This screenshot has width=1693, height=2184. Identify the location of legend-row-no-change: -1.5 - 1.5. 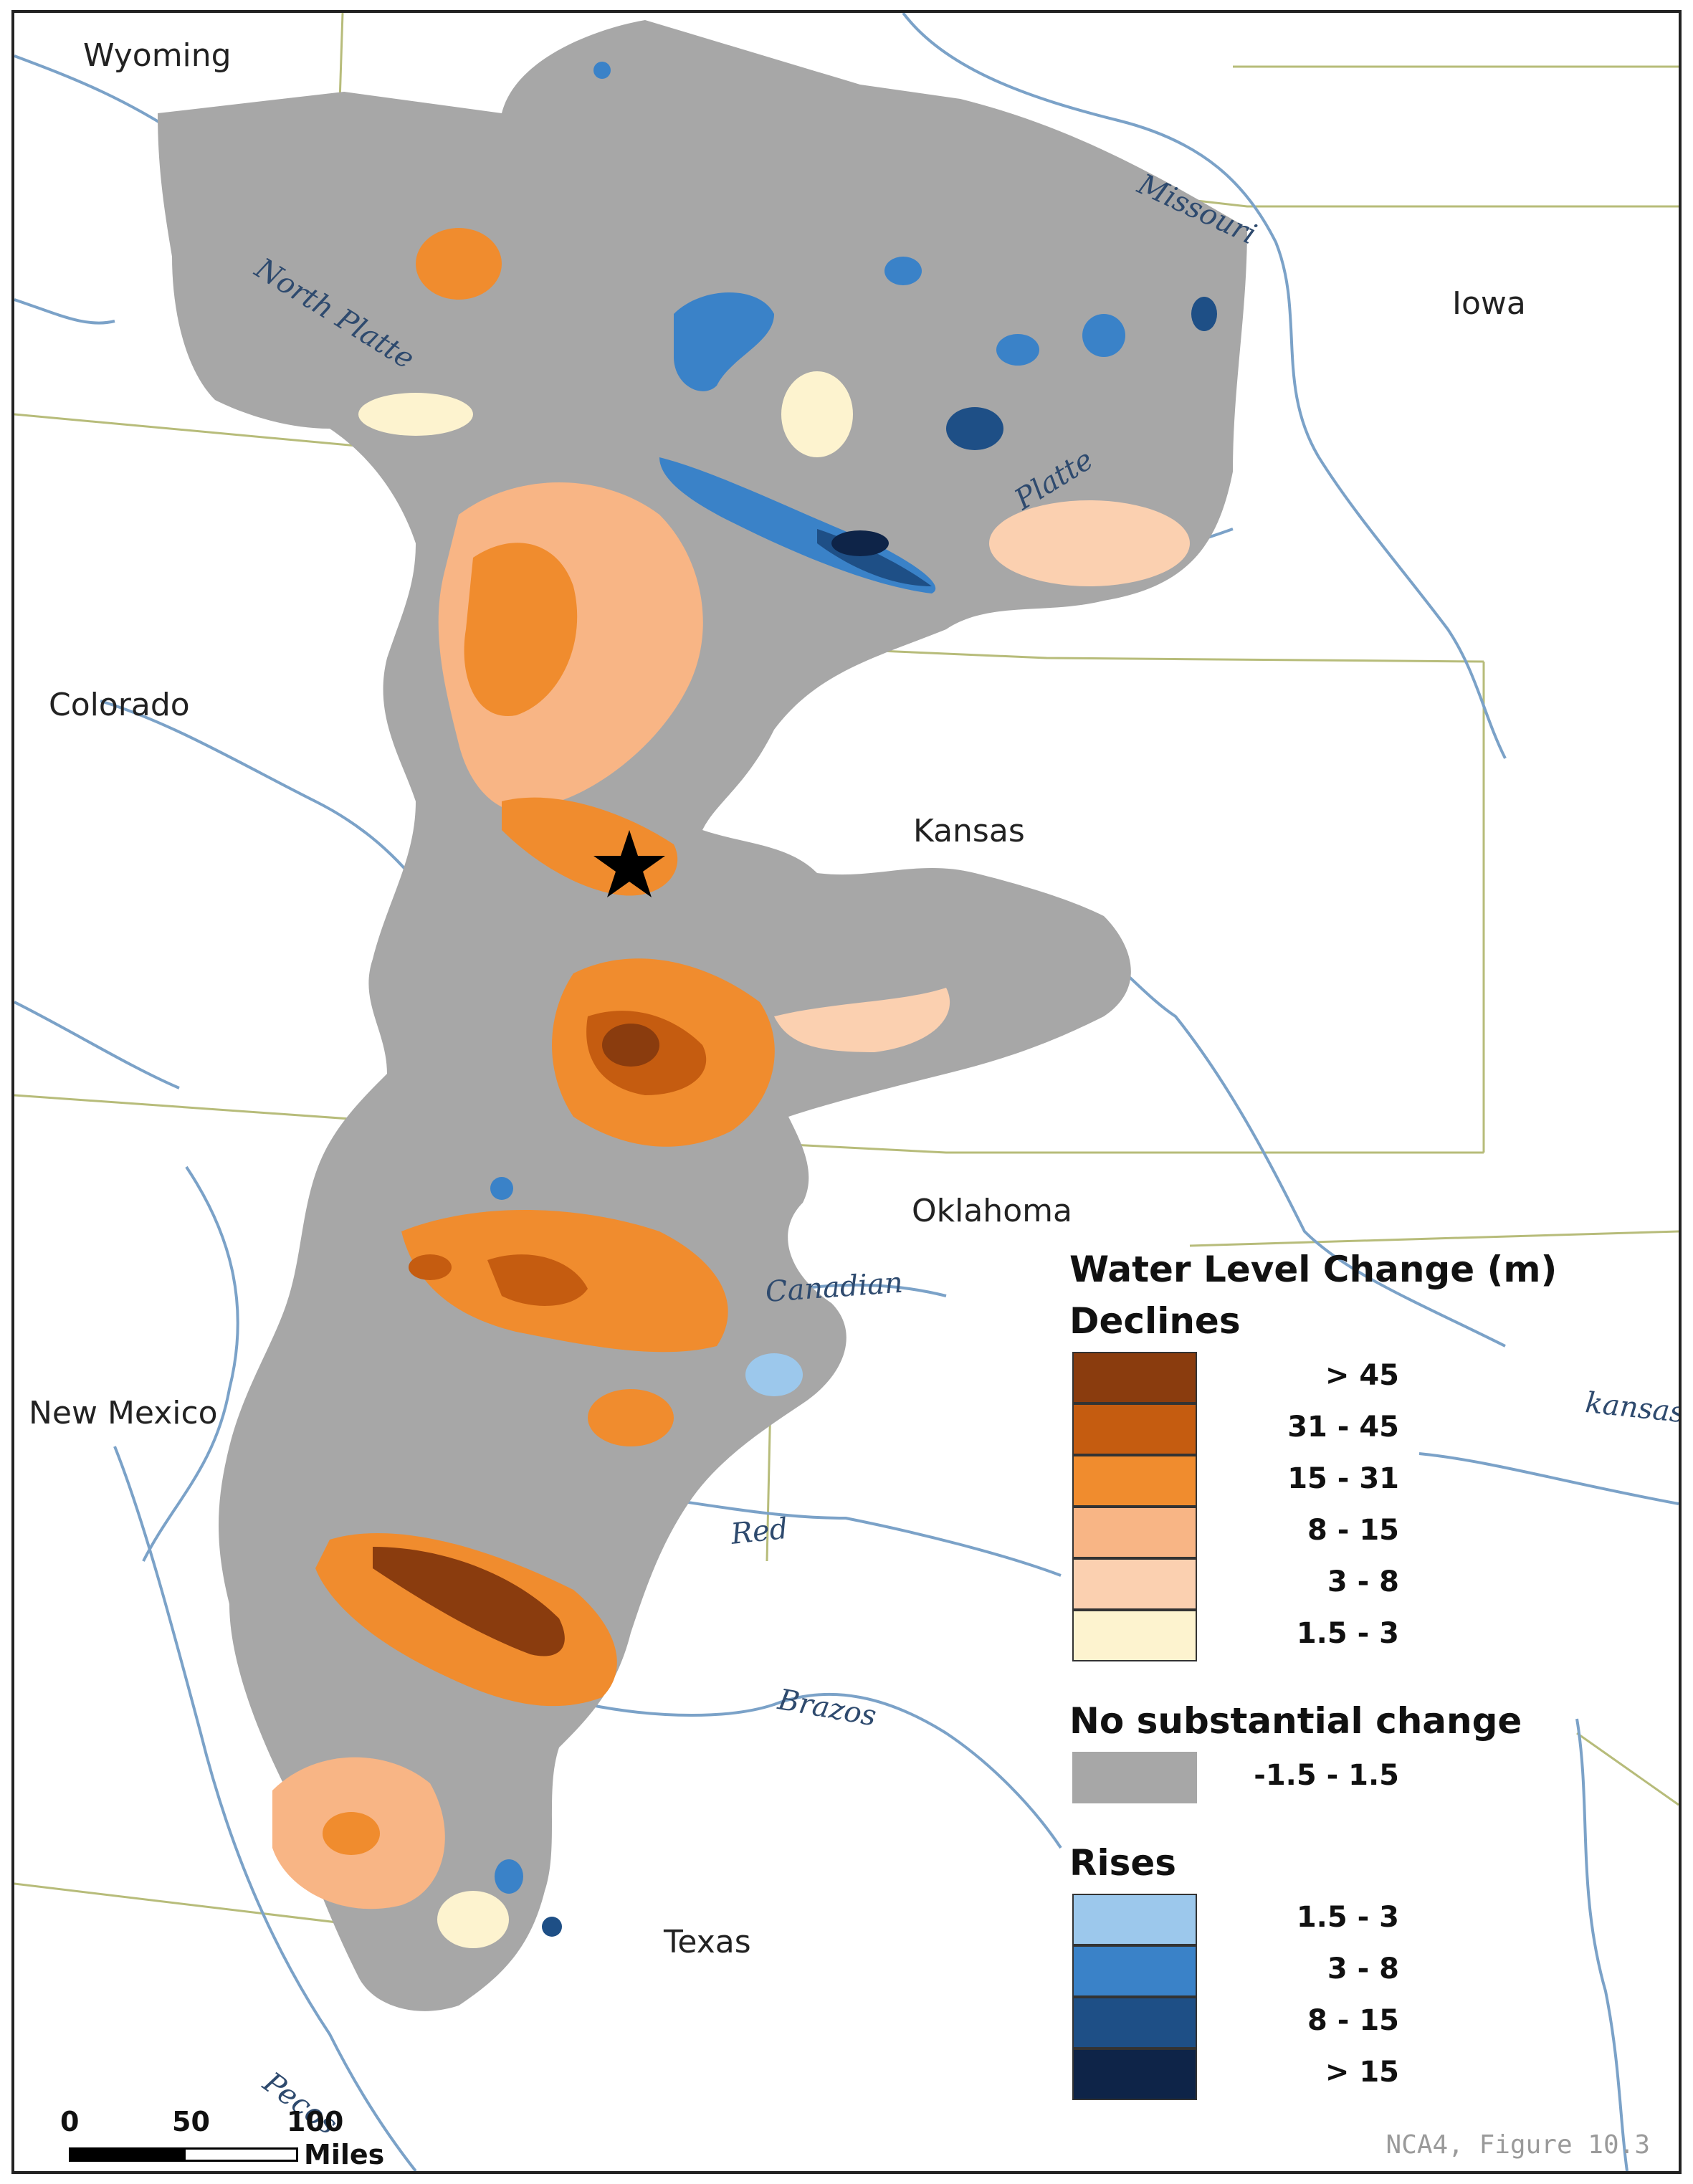
(1327, 1777).